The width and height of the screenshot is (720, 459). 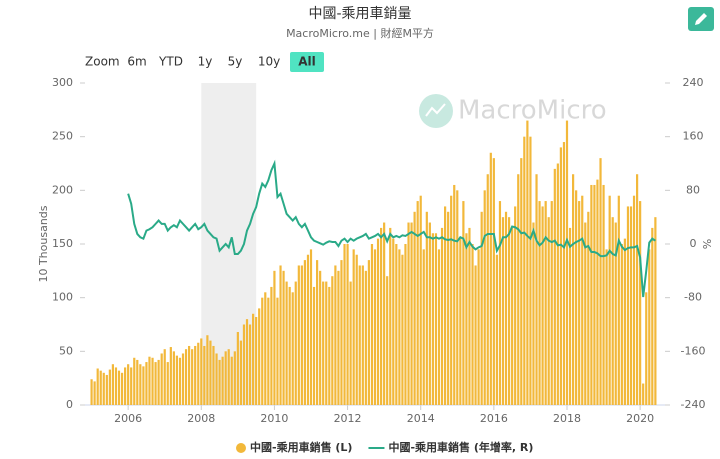 I want to click on zoom-button: YTD, so click(x=170, y=62).